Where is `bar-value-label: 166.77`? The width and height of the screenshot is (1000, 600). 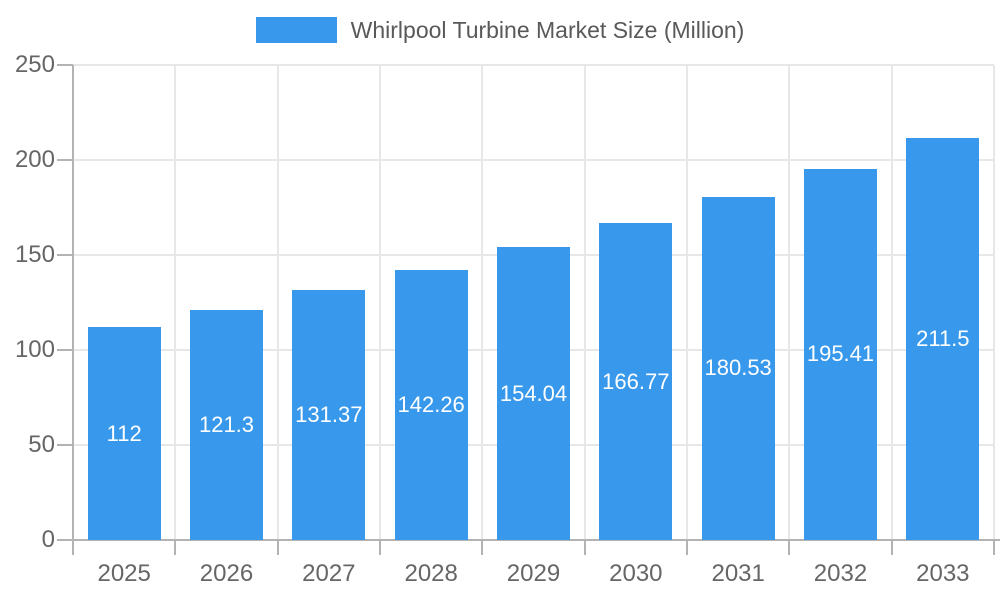
bar-value-label: 166.77 is located at coordinates (636, 381).